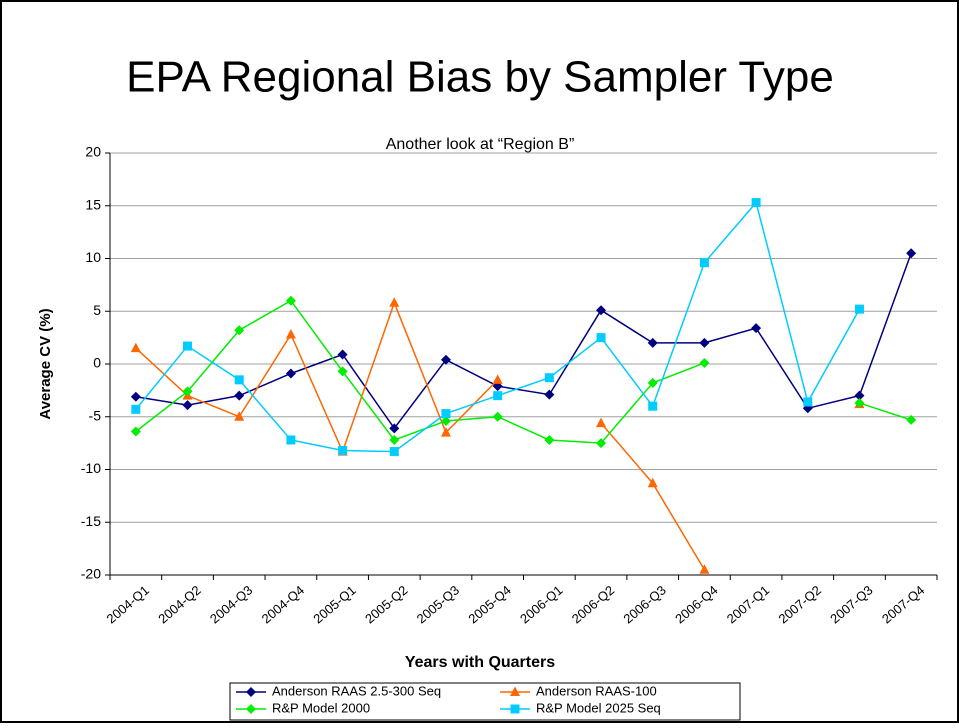 The height and width of the screenshot is (728, 959). What do you see at coordinates (91, 574) in the screenshot?
I see `y-tick-label: -20` at bounding box center [91, 574].